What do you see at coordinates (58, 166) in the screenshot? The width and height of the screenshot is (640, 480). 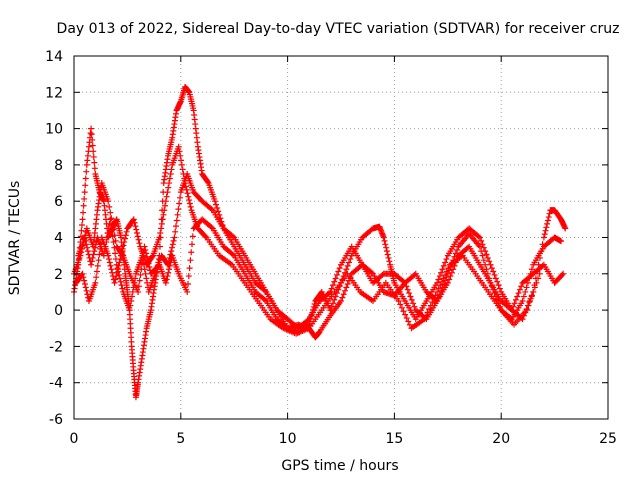 I see `y-tick-label: 8` at bounding box center [58, 166].